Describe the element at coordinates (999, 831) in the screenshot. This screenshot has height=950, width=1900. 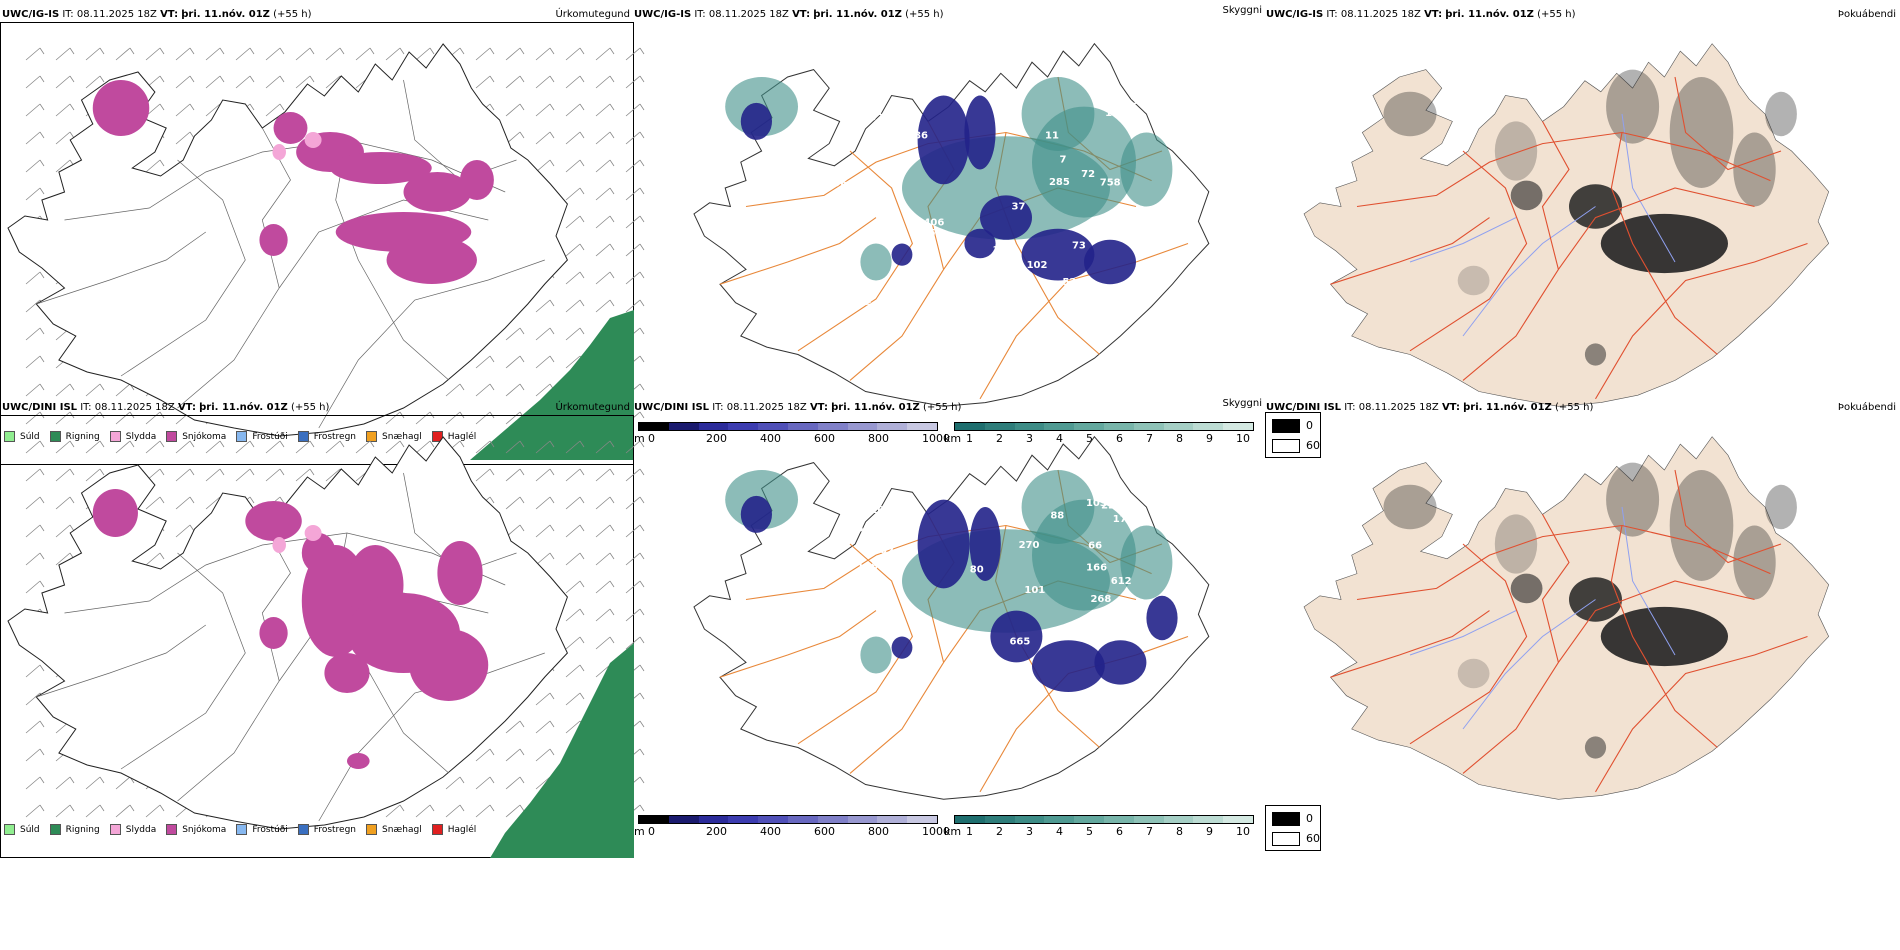
I see `visibility-tick-label: 2` at that location.